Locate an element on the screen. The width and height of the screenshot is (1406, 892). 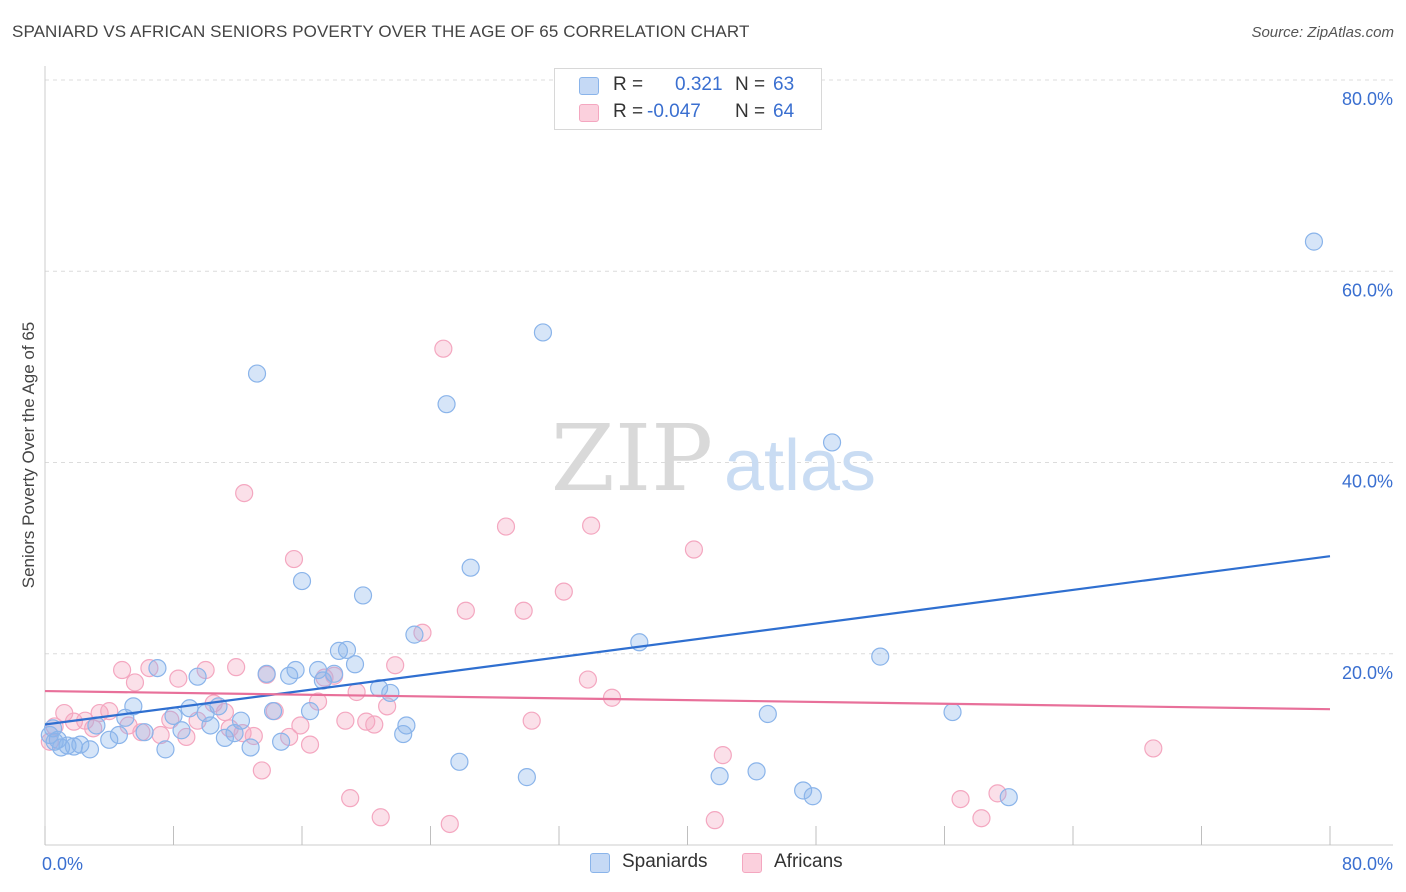
x-tick-label-max: 80.0% is located at coordinates (1367, 864).